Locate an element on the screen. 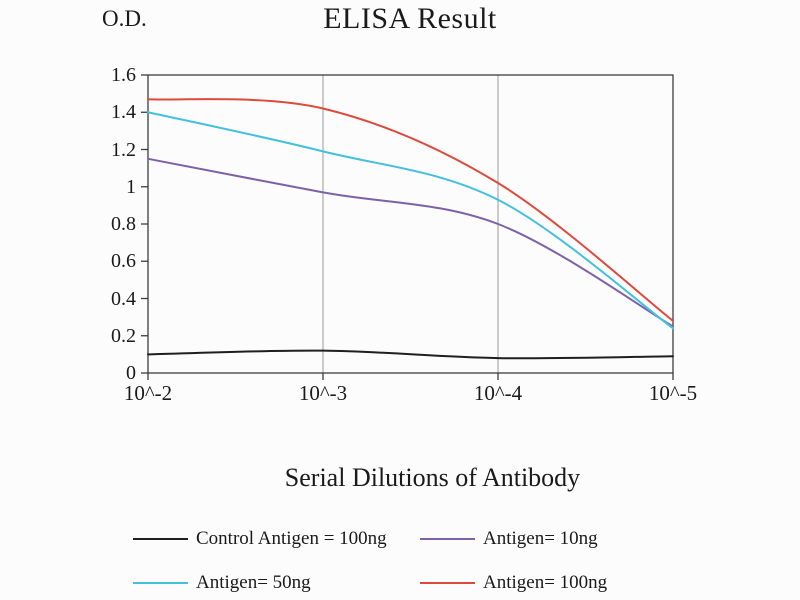 Image resolution: width=800 pixels, height=600 pixels. y-tick-label: 1.6 is located at coordinates (123, 75).